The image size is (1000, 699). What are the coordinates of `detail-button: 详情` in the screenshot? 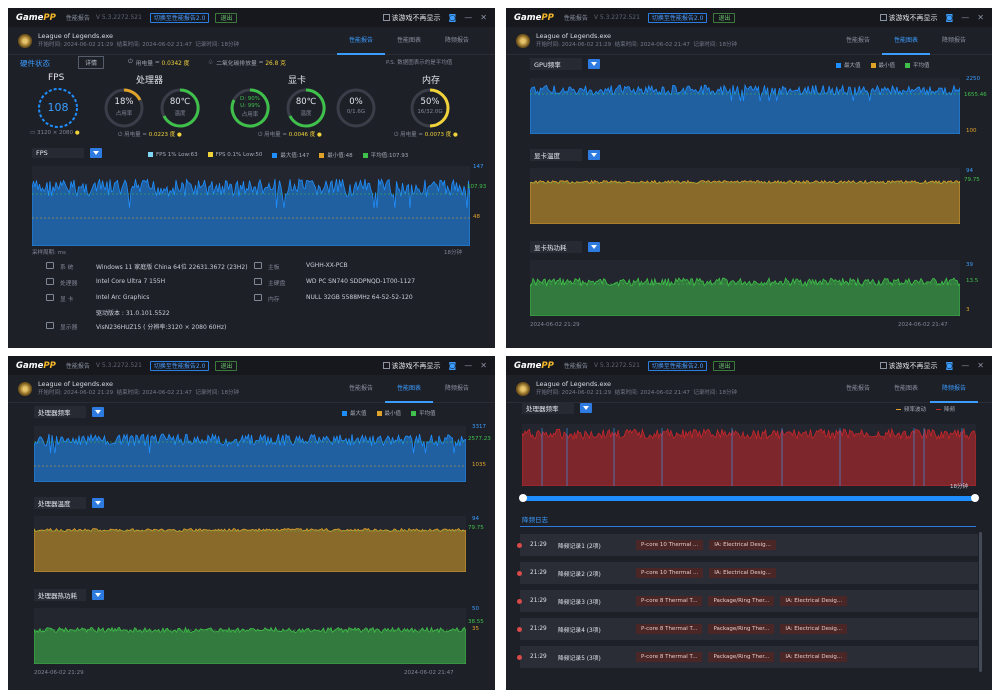 It's located at (91, 62).